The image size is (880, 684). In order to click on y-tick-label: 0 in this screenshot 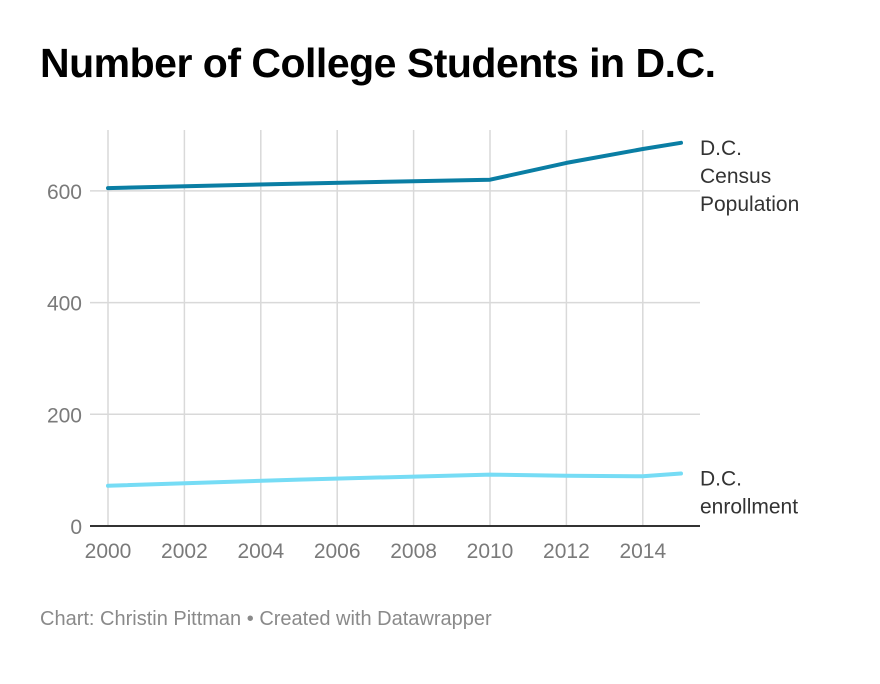, I will do `click(76, 527)`.